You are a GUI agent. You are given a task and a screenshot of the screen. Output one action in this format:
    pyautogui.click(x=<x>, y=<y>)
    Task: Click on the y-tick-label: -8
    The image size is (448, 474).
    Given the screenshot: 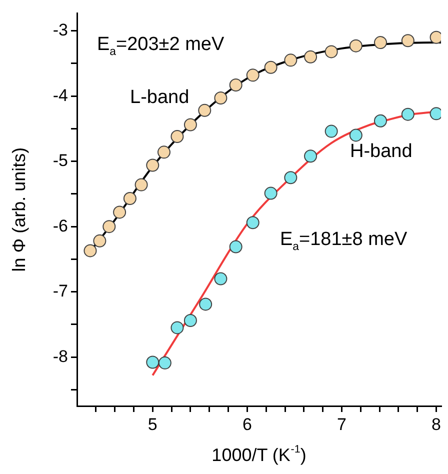 What is the action you would take?
    pyautogui.click(x=60, y=356)
    